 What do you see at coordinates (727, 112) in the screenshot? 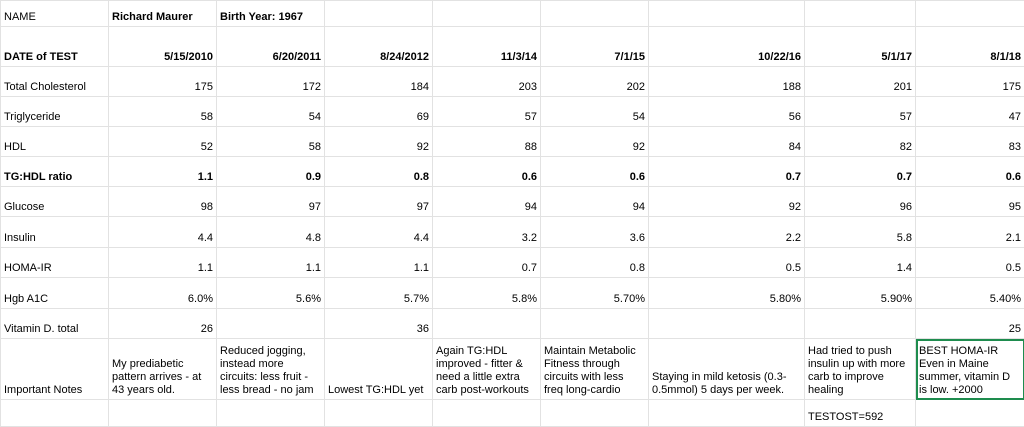
I see `cell: 56` at bounding box center [727, 112].